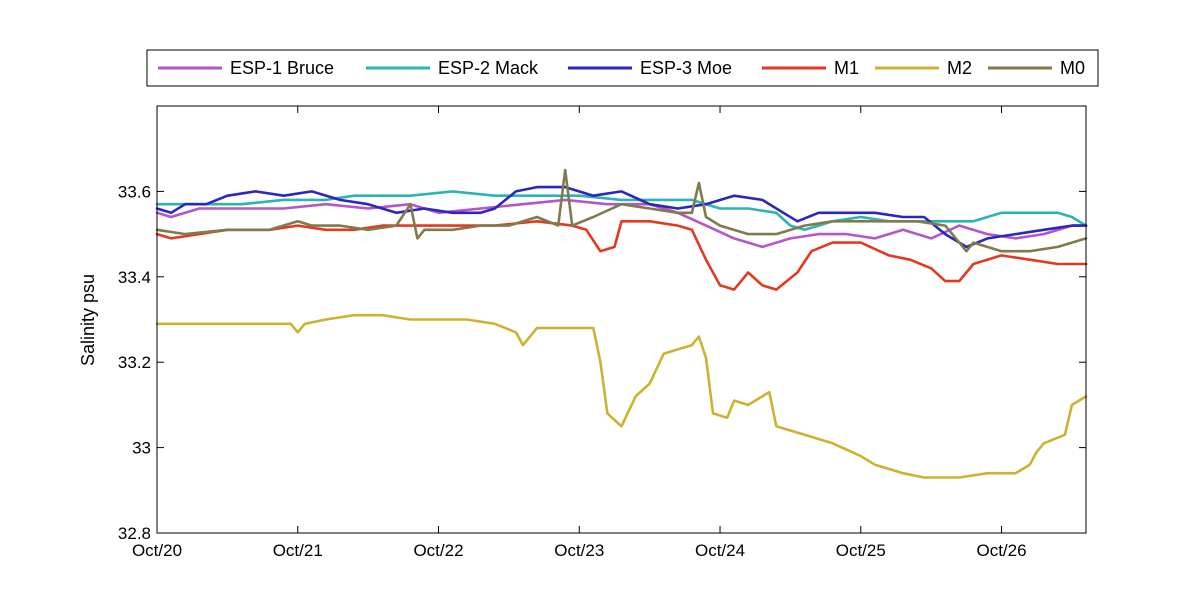  I want to click on x-tick-label-1: Oct/21, so click(298, 550).